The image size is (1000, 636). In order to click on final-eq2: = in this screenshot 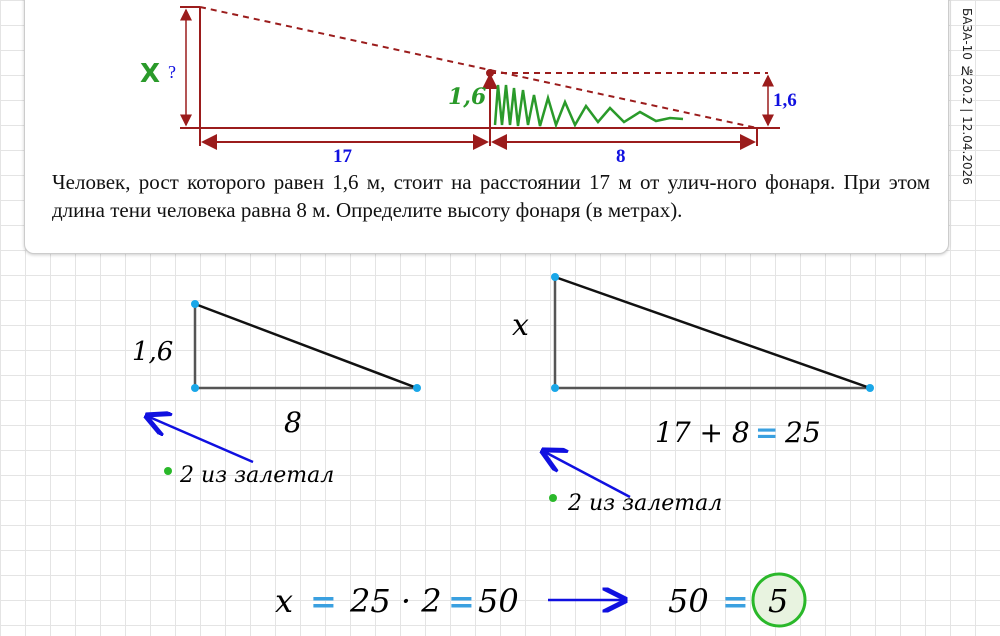, I will do `click(461, 601)`.